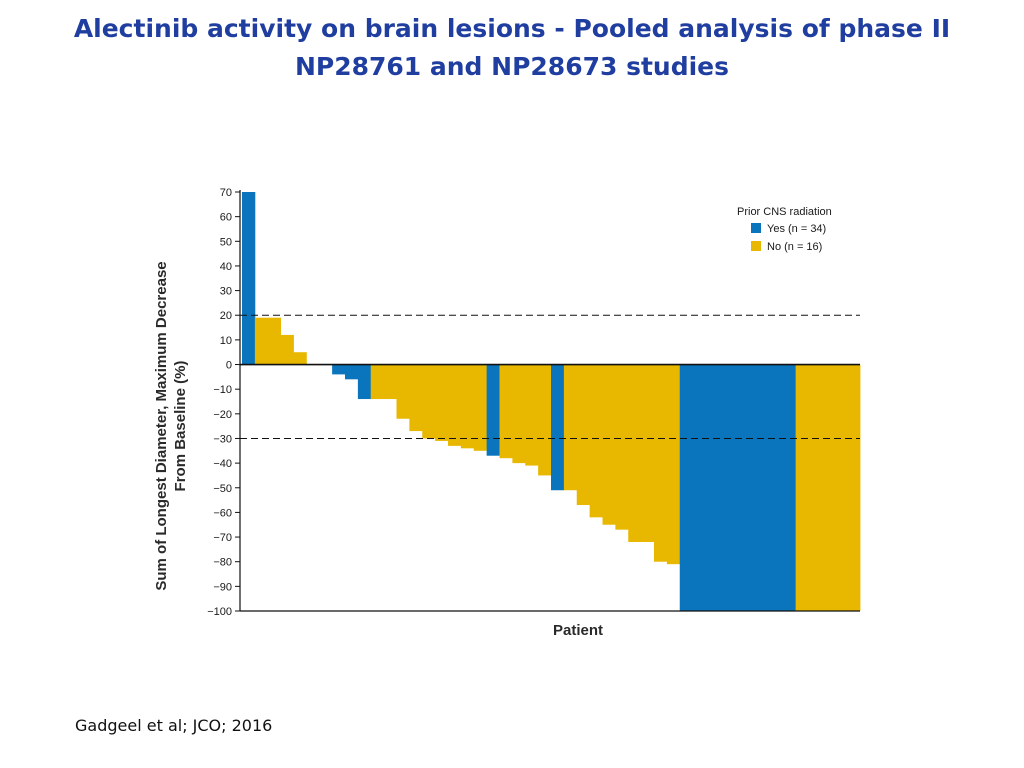 Image resolution: width=1024 pixels, height=768 pixels. Describe the element at coordinates (794, 247) in the screenshot. I see `legend-label-no: No (n = 16)` at that location.